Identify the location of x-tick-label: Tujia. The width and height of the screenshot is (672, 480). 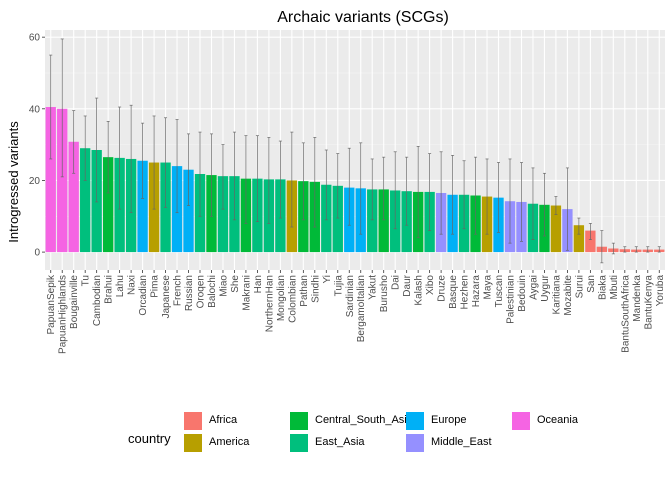
(338, 286).